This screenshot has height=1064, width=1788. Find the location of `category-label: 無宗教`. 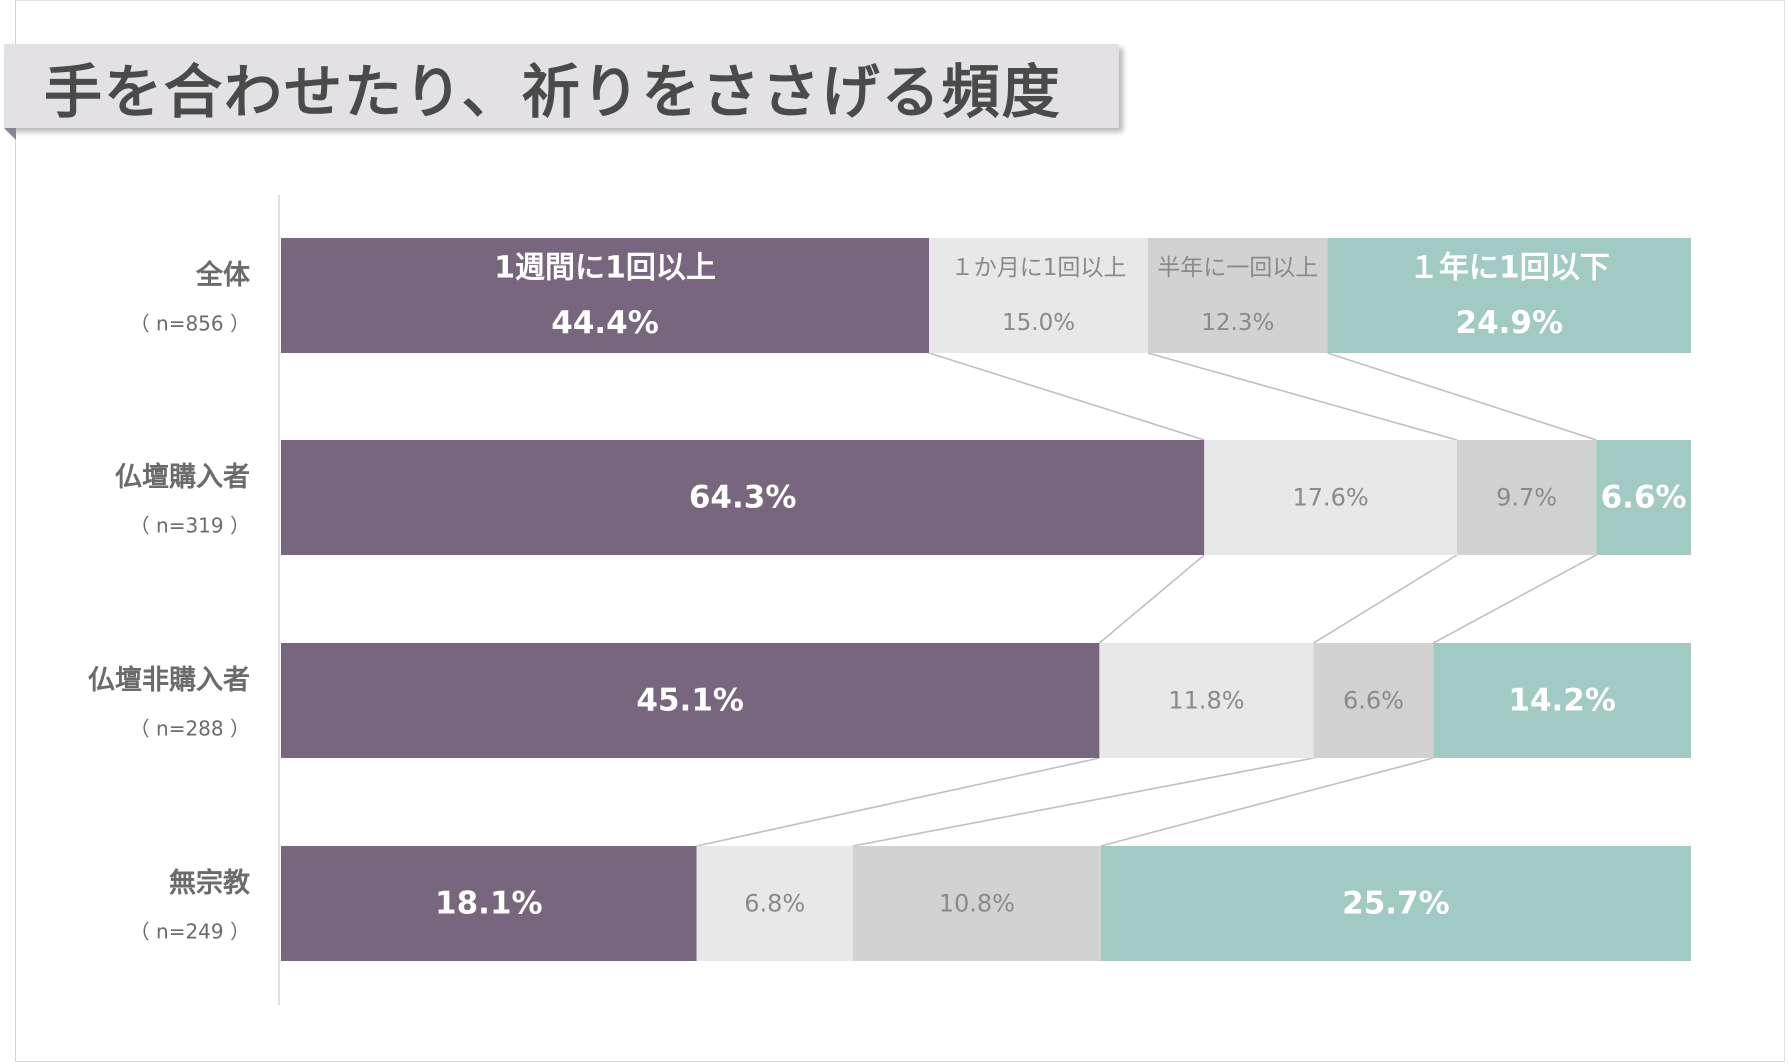

category-label: 無宗教 is located at coordinates (209, 883).